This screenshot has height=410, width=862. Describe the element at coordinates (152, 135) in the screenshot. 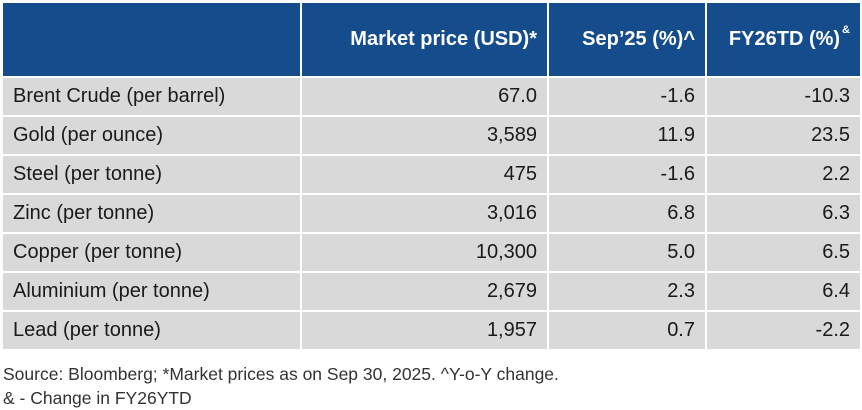

I see `cell-commodity: Gold (per ounce)` at that location.